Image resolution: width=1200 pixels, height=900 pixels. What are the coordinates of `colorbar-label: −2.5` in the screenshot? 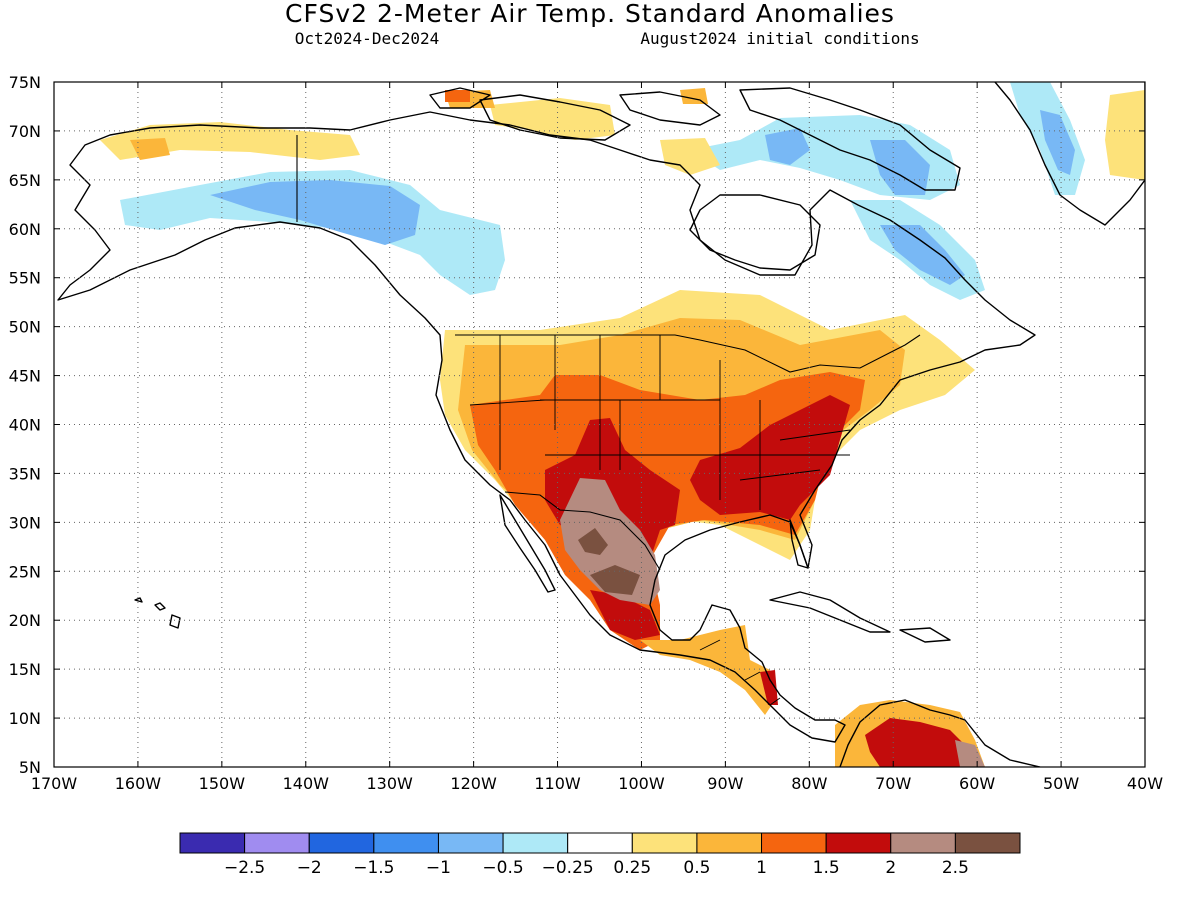 It's located at (244, 868).